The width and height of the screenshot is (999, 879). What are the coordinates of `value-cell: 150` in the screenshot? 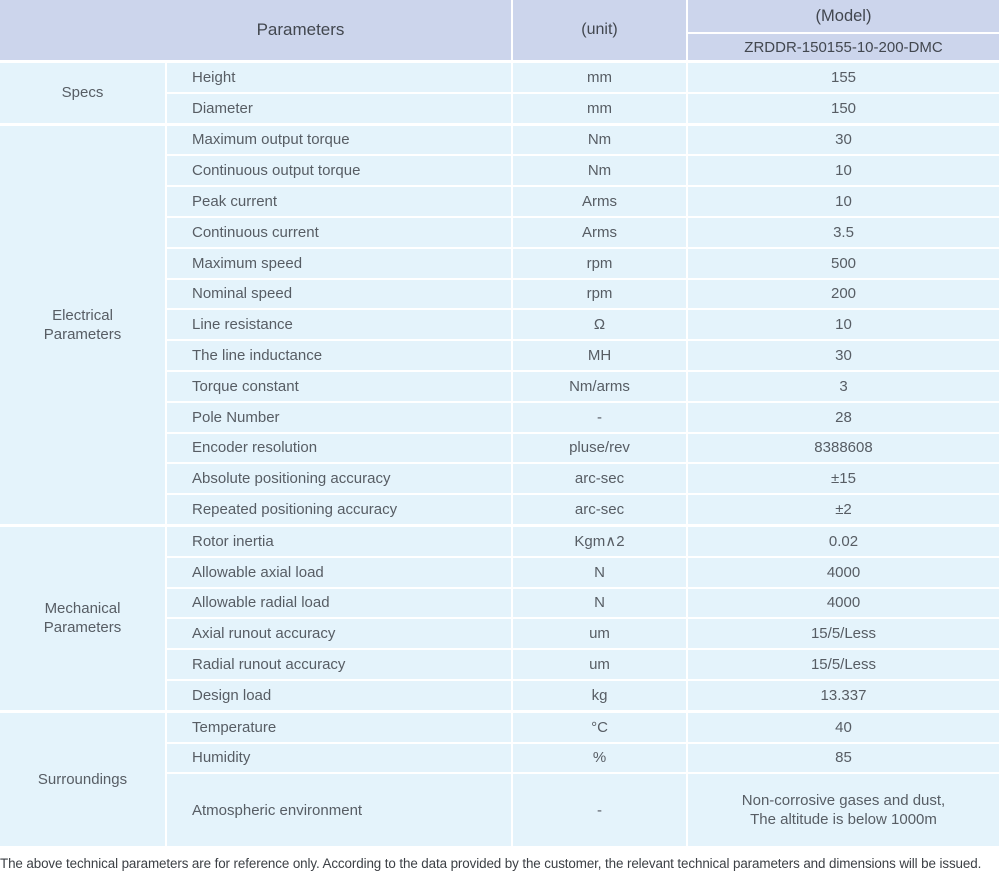 It's located at (842, 108).